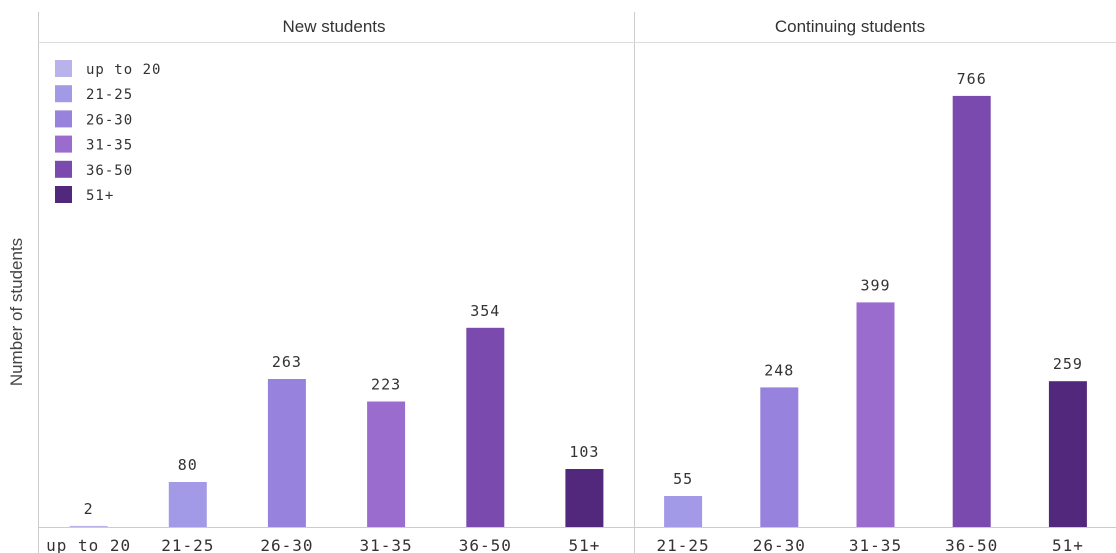 Image resolution: width=1116 pixels, height=553 pixels. Describe the element at coordinates (1068, 364) in the screenshot. I see `data-label-continuing-51plus: 259` at that location.